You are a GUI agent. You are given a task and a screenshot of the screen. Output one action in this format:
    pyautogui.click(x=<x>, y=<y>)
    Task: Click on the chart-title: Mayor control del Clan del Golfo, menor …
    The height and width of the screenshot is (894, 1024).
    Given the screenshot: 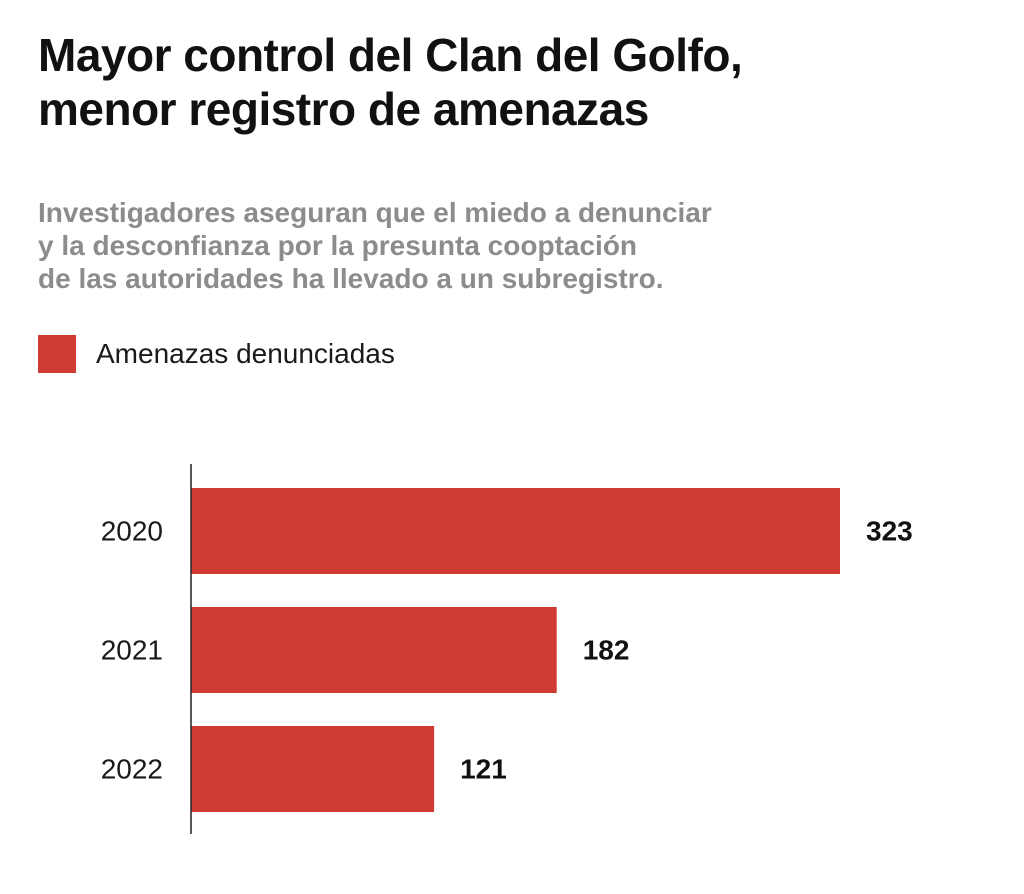 What is the action you would take?
    pyautogui.click(x=518, y=82)
    